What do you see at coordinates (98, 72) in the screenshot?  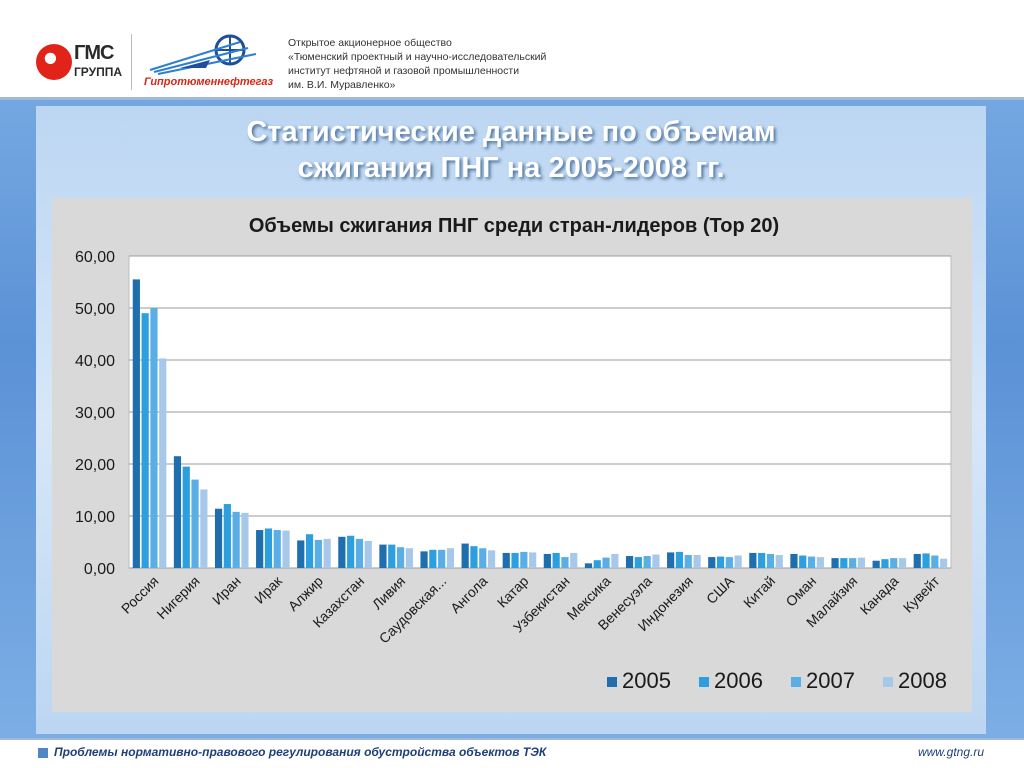 I see `gms-logo-group: ГРУППА` at bounding box center [98, 72].